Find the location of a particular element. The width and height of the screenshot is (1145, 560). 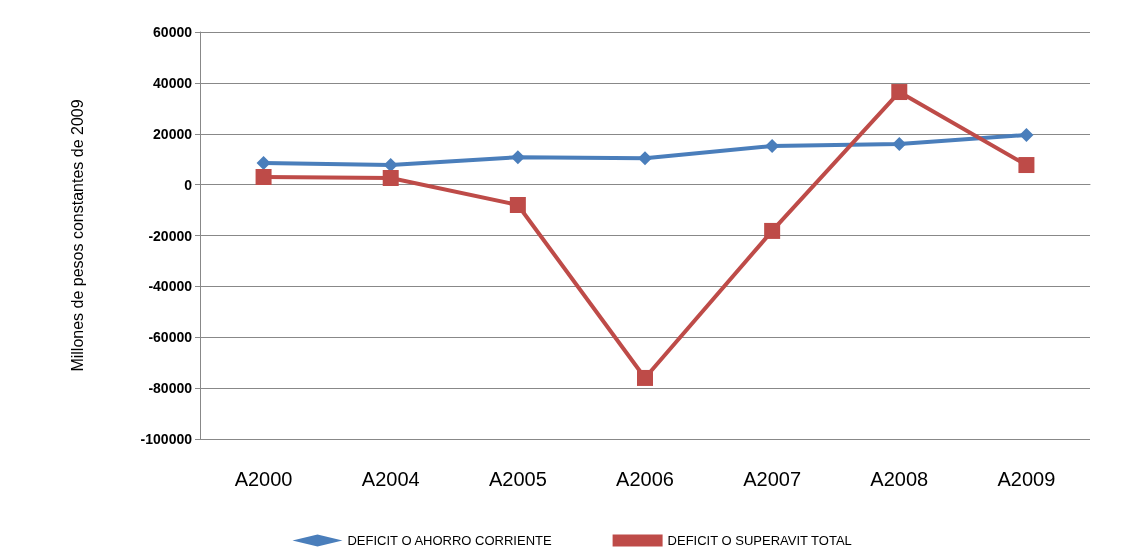

legend-label: DEFICIT O AHORRO CORRIENTE is located at coordinates (449, 540).